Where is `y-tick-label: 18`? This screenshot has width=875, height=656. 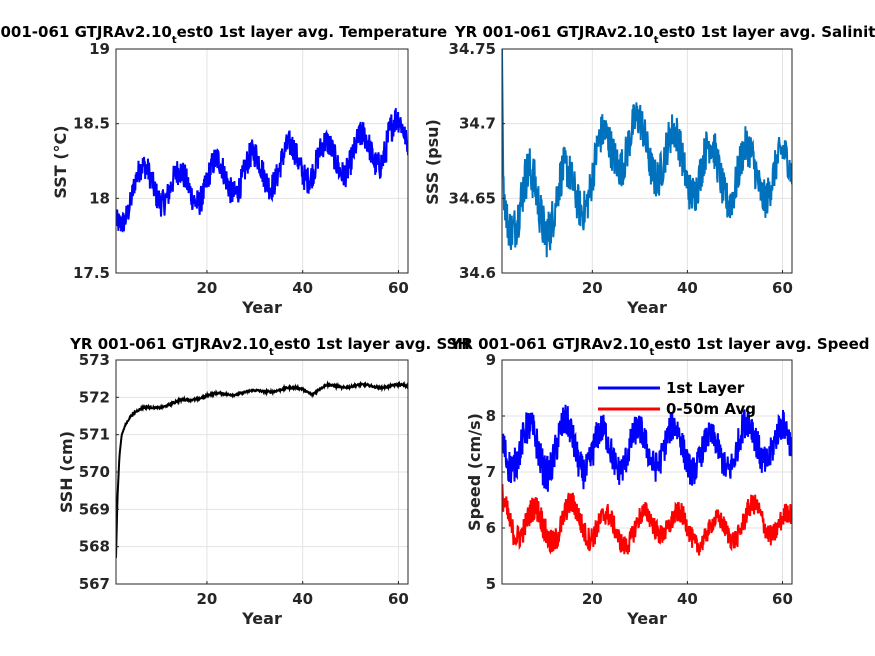 y-tick-label: 18 is located at coordinates (99, 198).